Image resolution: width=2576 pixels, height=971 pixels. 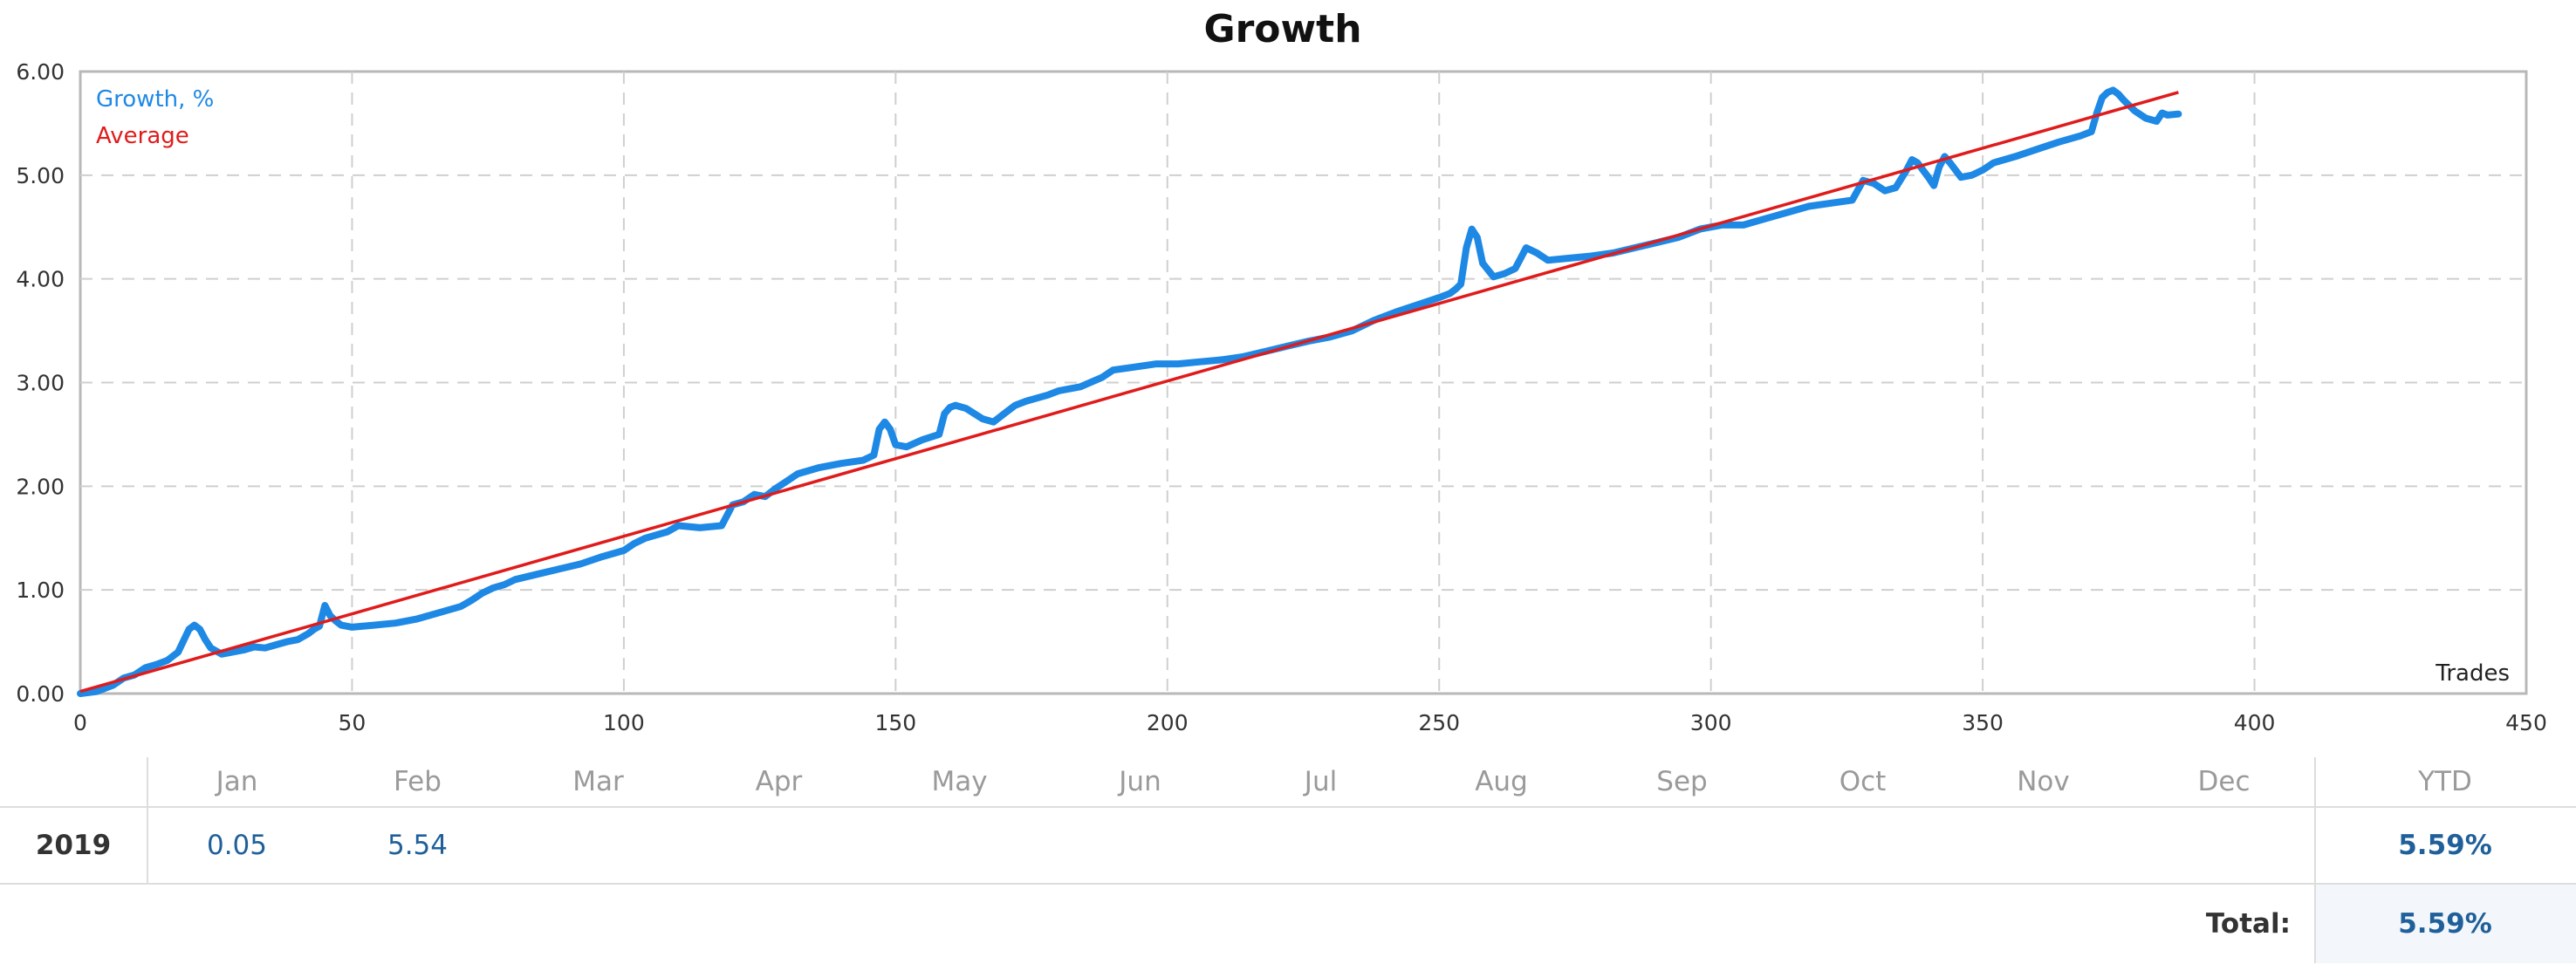 I want to click on y-tick-label: 3.00, so click(x=40, y=383).